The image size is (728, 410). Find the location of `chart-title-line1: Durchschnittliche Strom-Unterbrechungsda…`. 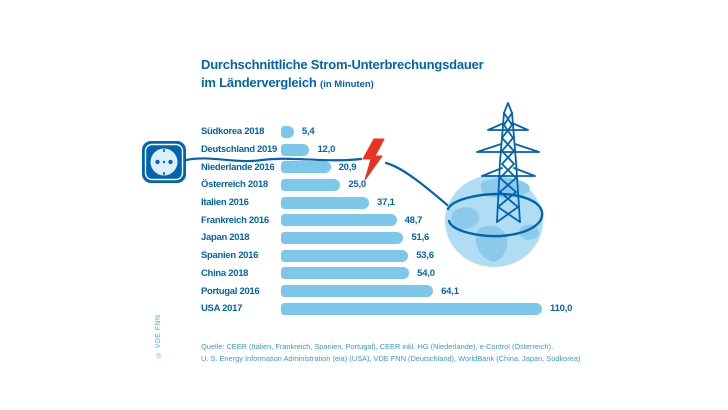

chart-title-line1: Durchschnittliche Strom-Unterbrechungsda… is located at coordinates (342, 64).